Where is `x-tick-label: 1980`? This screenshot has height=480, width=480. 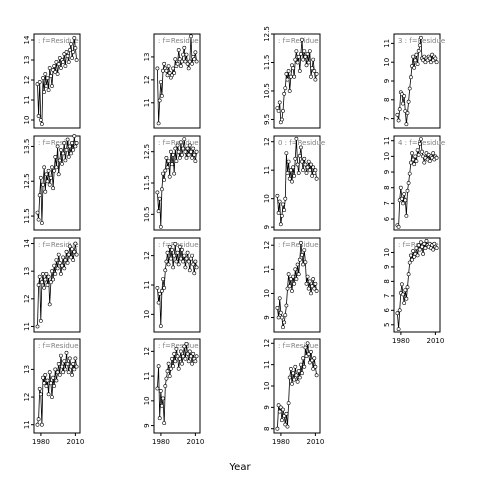
x-tick-label: 1980 is located at coordinates (161, 442).